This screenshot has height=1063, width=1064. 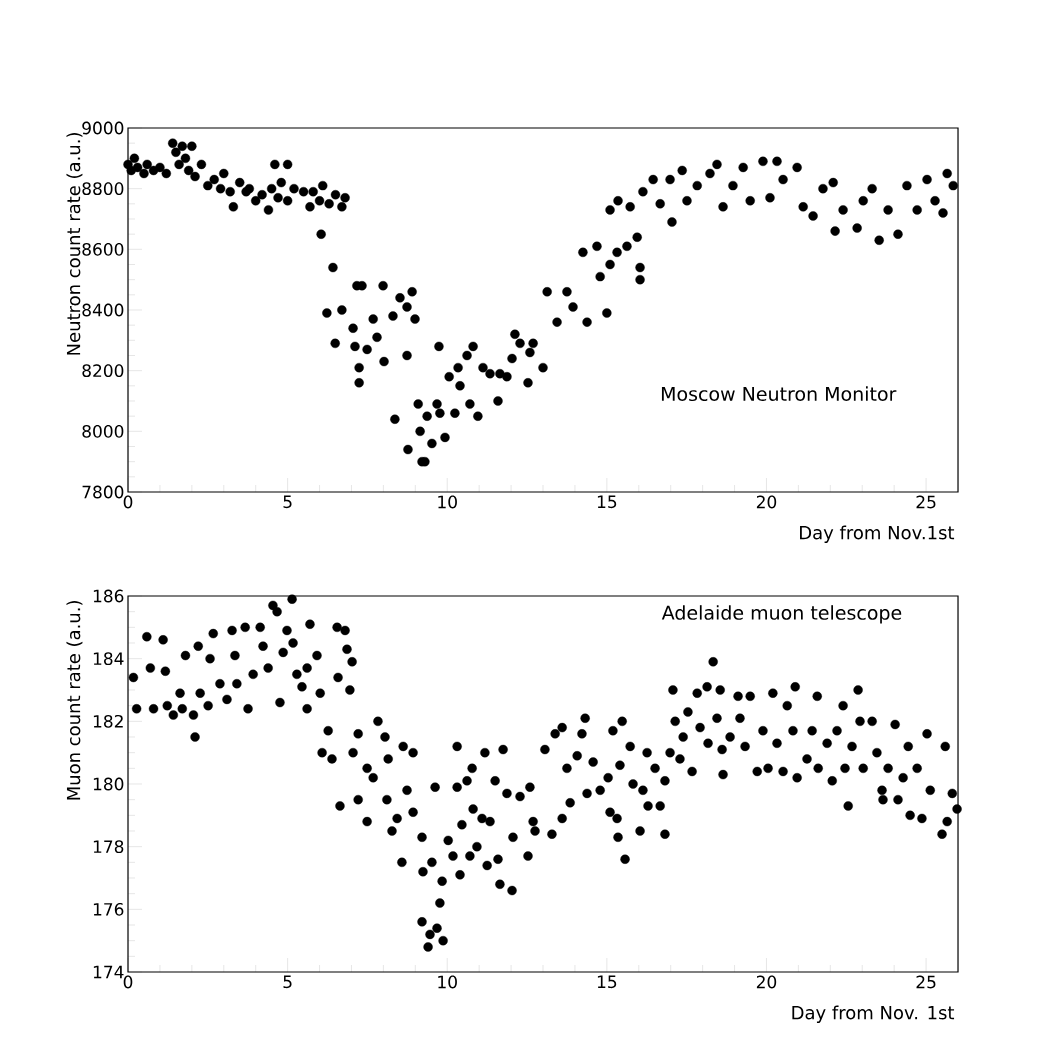 What do you see at coordinates (103, 189) in the screenshot?
I see `y-tick-label: 8800` at bounding box center [103, 189].